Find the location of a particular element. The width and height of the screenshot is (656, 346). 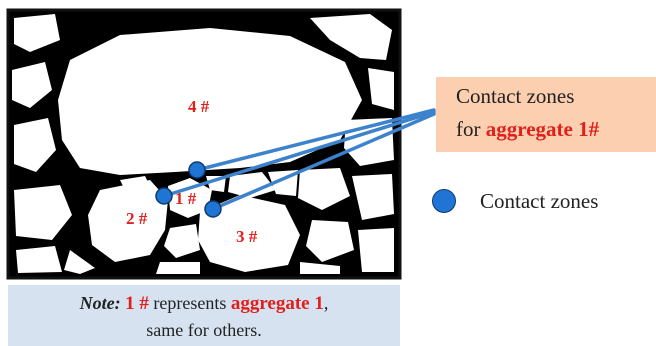

contact-zone-legend-icon is located at coordinates (444, 201).